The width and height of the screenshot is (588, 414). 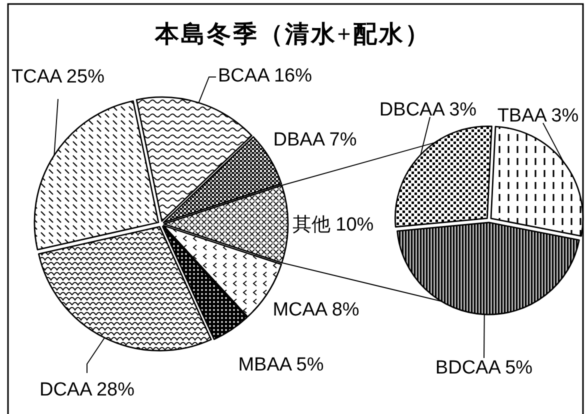 I want to click on slice-label: TBAA 3%, so click(x=538, y=116).